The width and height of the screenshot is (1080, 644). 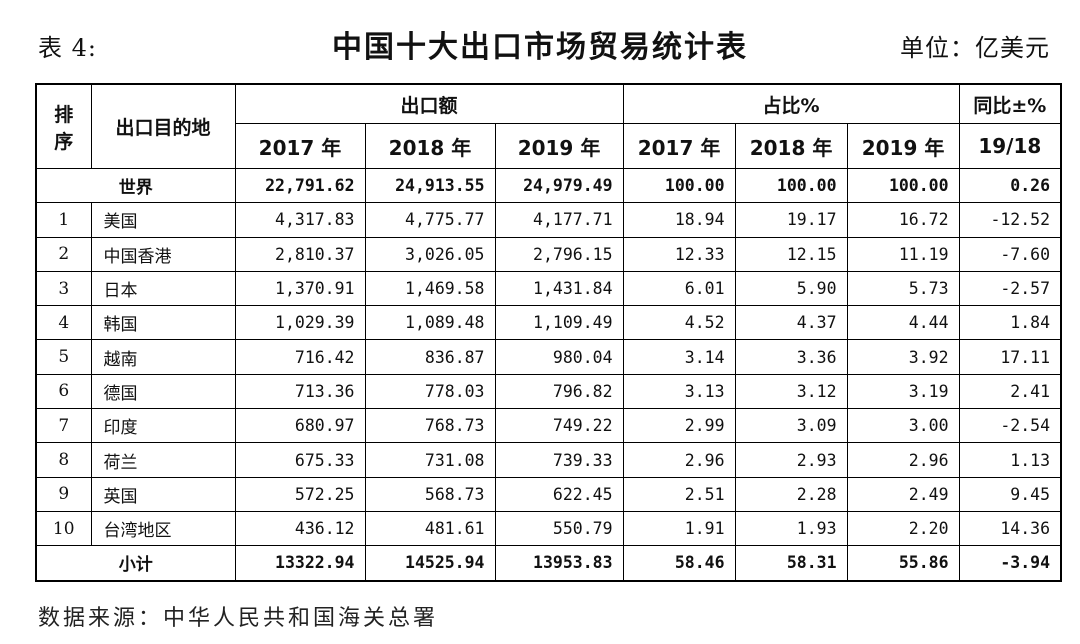 I want to click on cell: 436.12, so click(x=300, y=528).